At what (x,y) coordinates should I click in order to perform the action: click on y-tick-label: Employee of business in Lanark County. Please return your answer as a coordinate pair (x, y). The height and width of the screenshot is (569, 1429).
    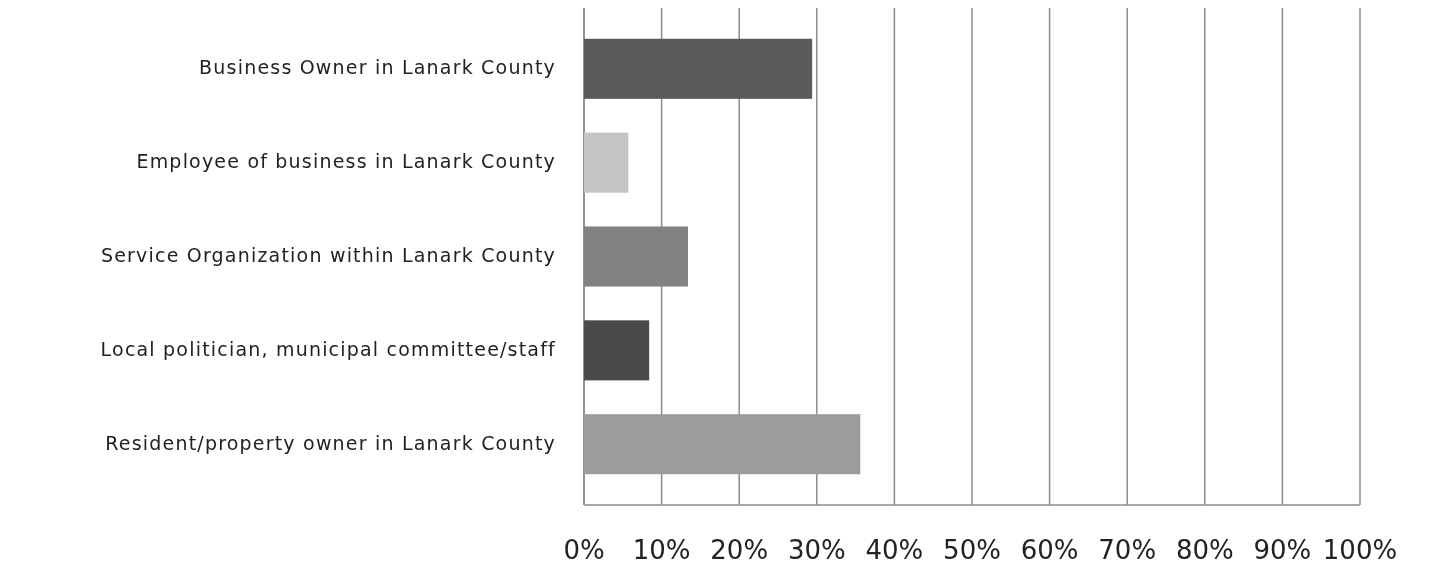
    Looking at the image, I should click on (346, 161).